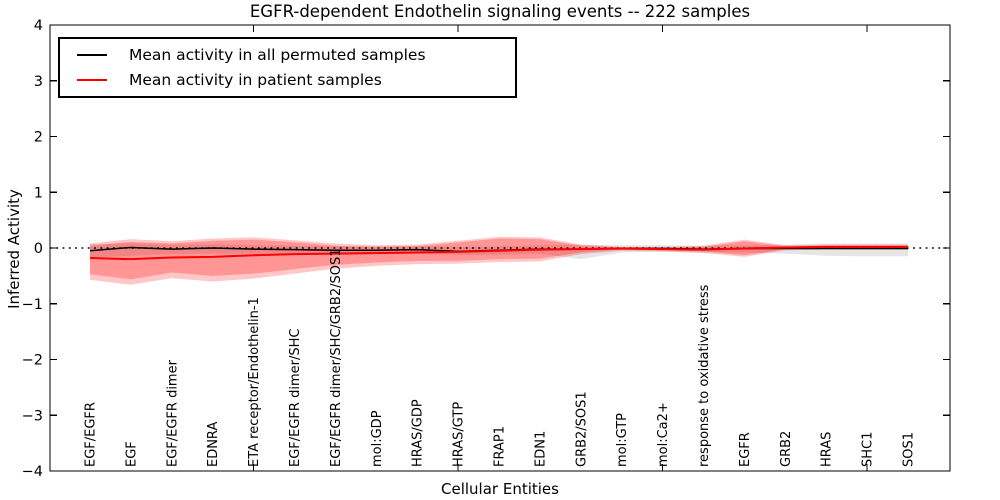  I want to click on category-label: EGFR, so click(745, 449).